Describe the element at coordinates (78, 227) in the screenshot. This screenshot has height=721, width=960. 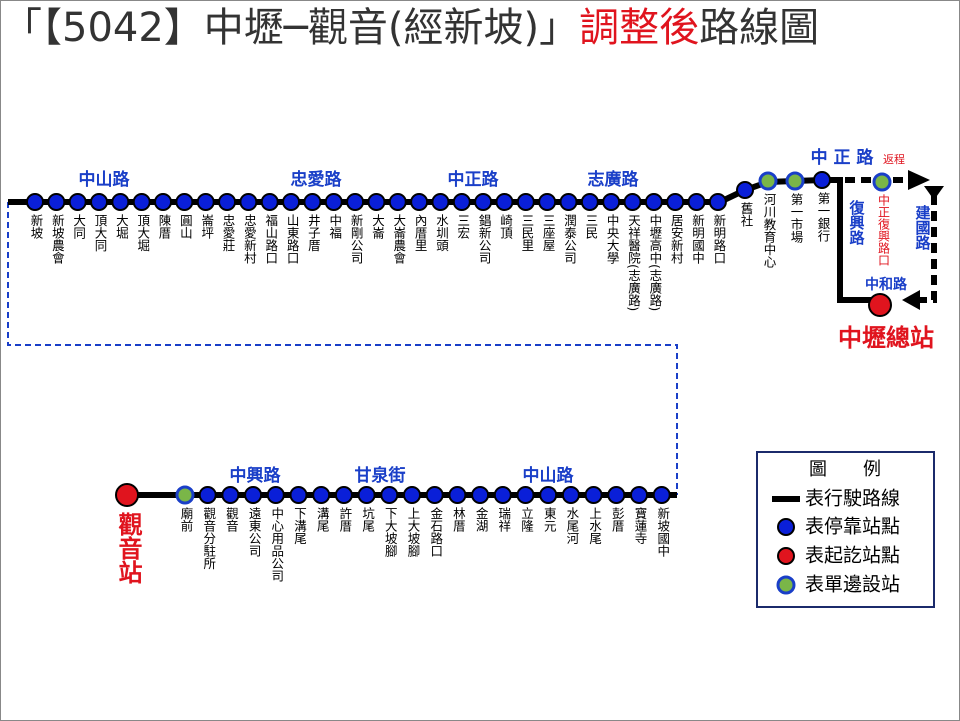
I see `stop-label: 大同` at that location.